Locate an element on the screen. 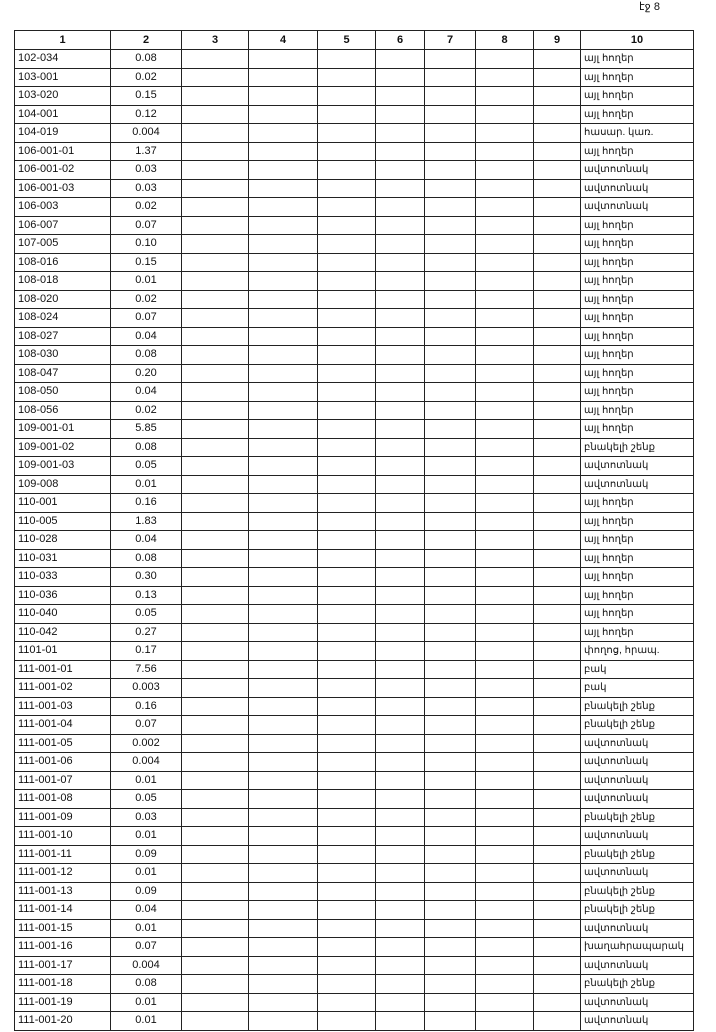 This screenshot has width=716, height=1032. area: 7.56 is located at coordinates (146, 669).